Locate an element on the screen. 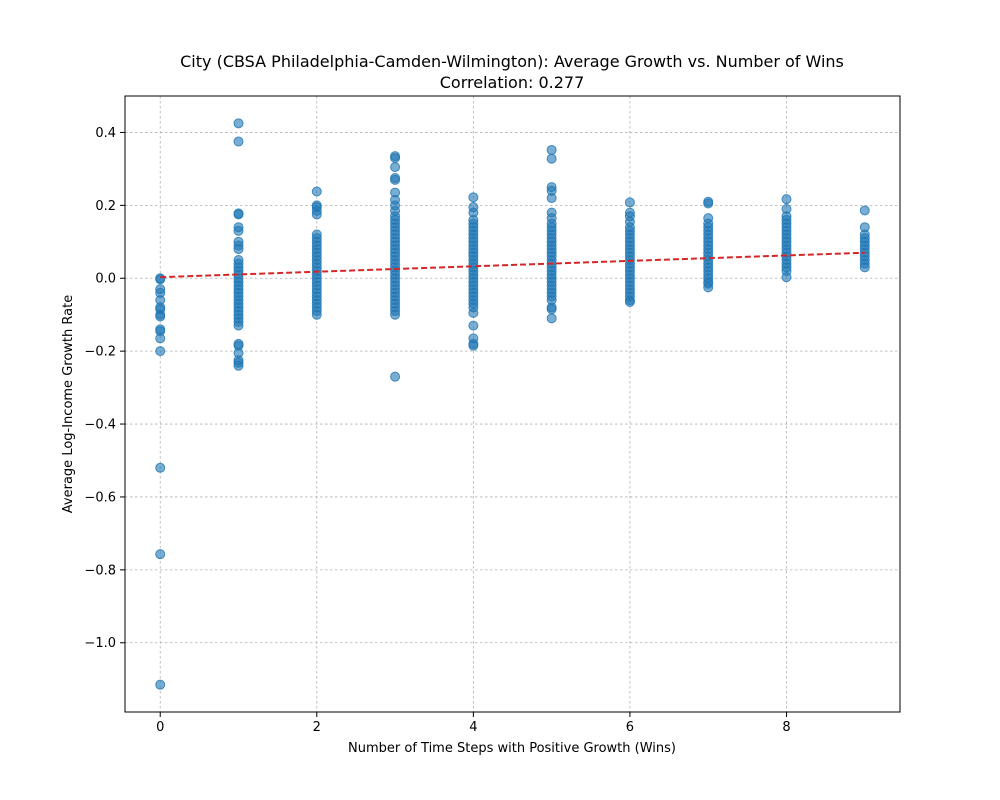 The width and height of the screenshot is (1000, 800). x-tick-label: 8 is located at coordinates (786, 727).